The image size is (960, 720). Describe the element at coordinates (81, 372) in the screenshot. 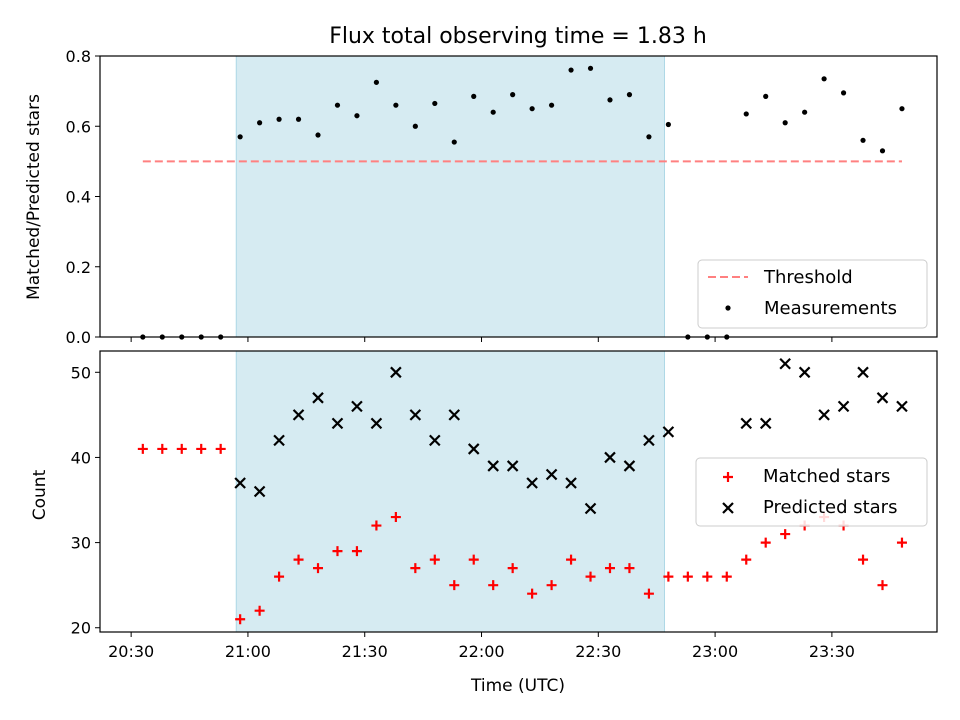

I see `y-tick-label: 50` at that location.